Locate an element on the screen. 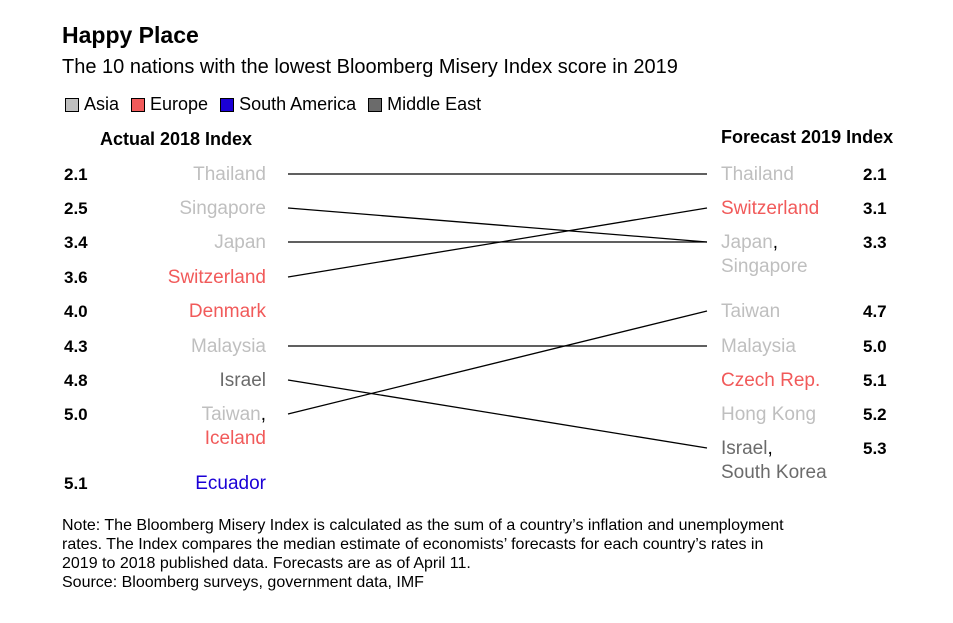 Image resolution: width=953 pixels, height=623 pixels. right-column-header: Forecast 2019 Index is located at coordinates (807, 137).